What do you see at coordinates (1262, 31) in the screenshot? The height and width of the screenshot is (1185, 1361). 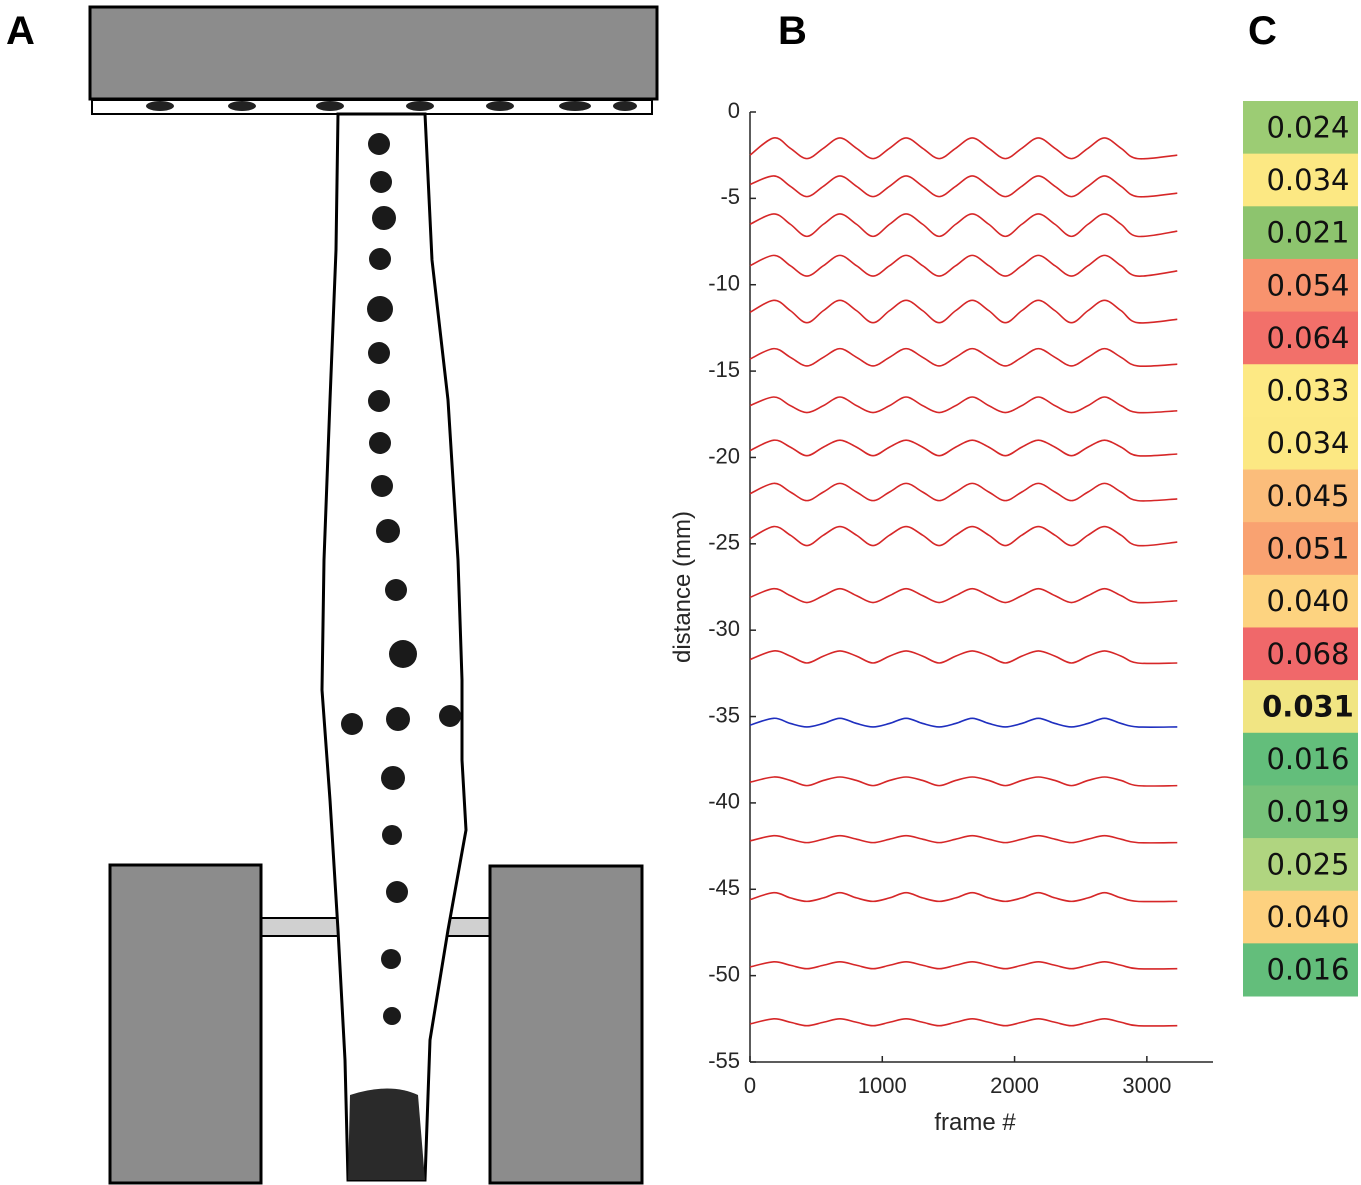 I see `panel-label: C` at bounding box center [1262, 31].